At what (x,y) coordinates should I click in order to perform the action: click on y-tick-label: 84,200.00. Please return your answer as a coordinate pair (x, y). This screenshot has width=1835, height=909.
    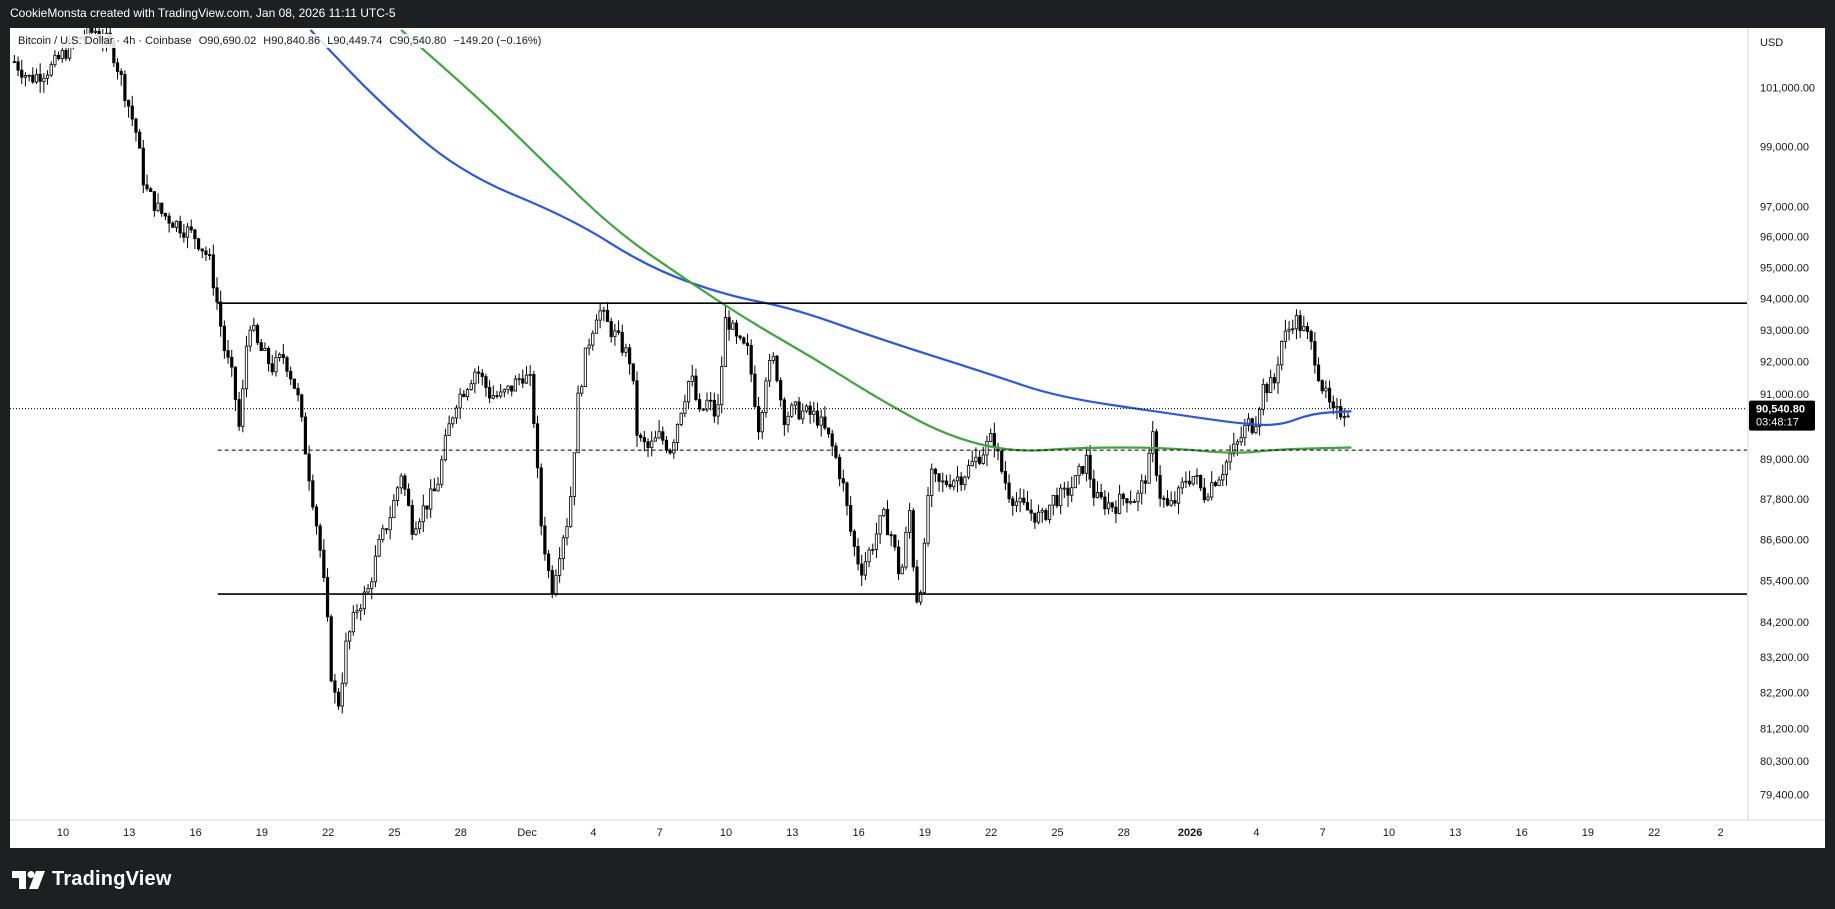
    Looking at the image, I should click on (1784, 623).